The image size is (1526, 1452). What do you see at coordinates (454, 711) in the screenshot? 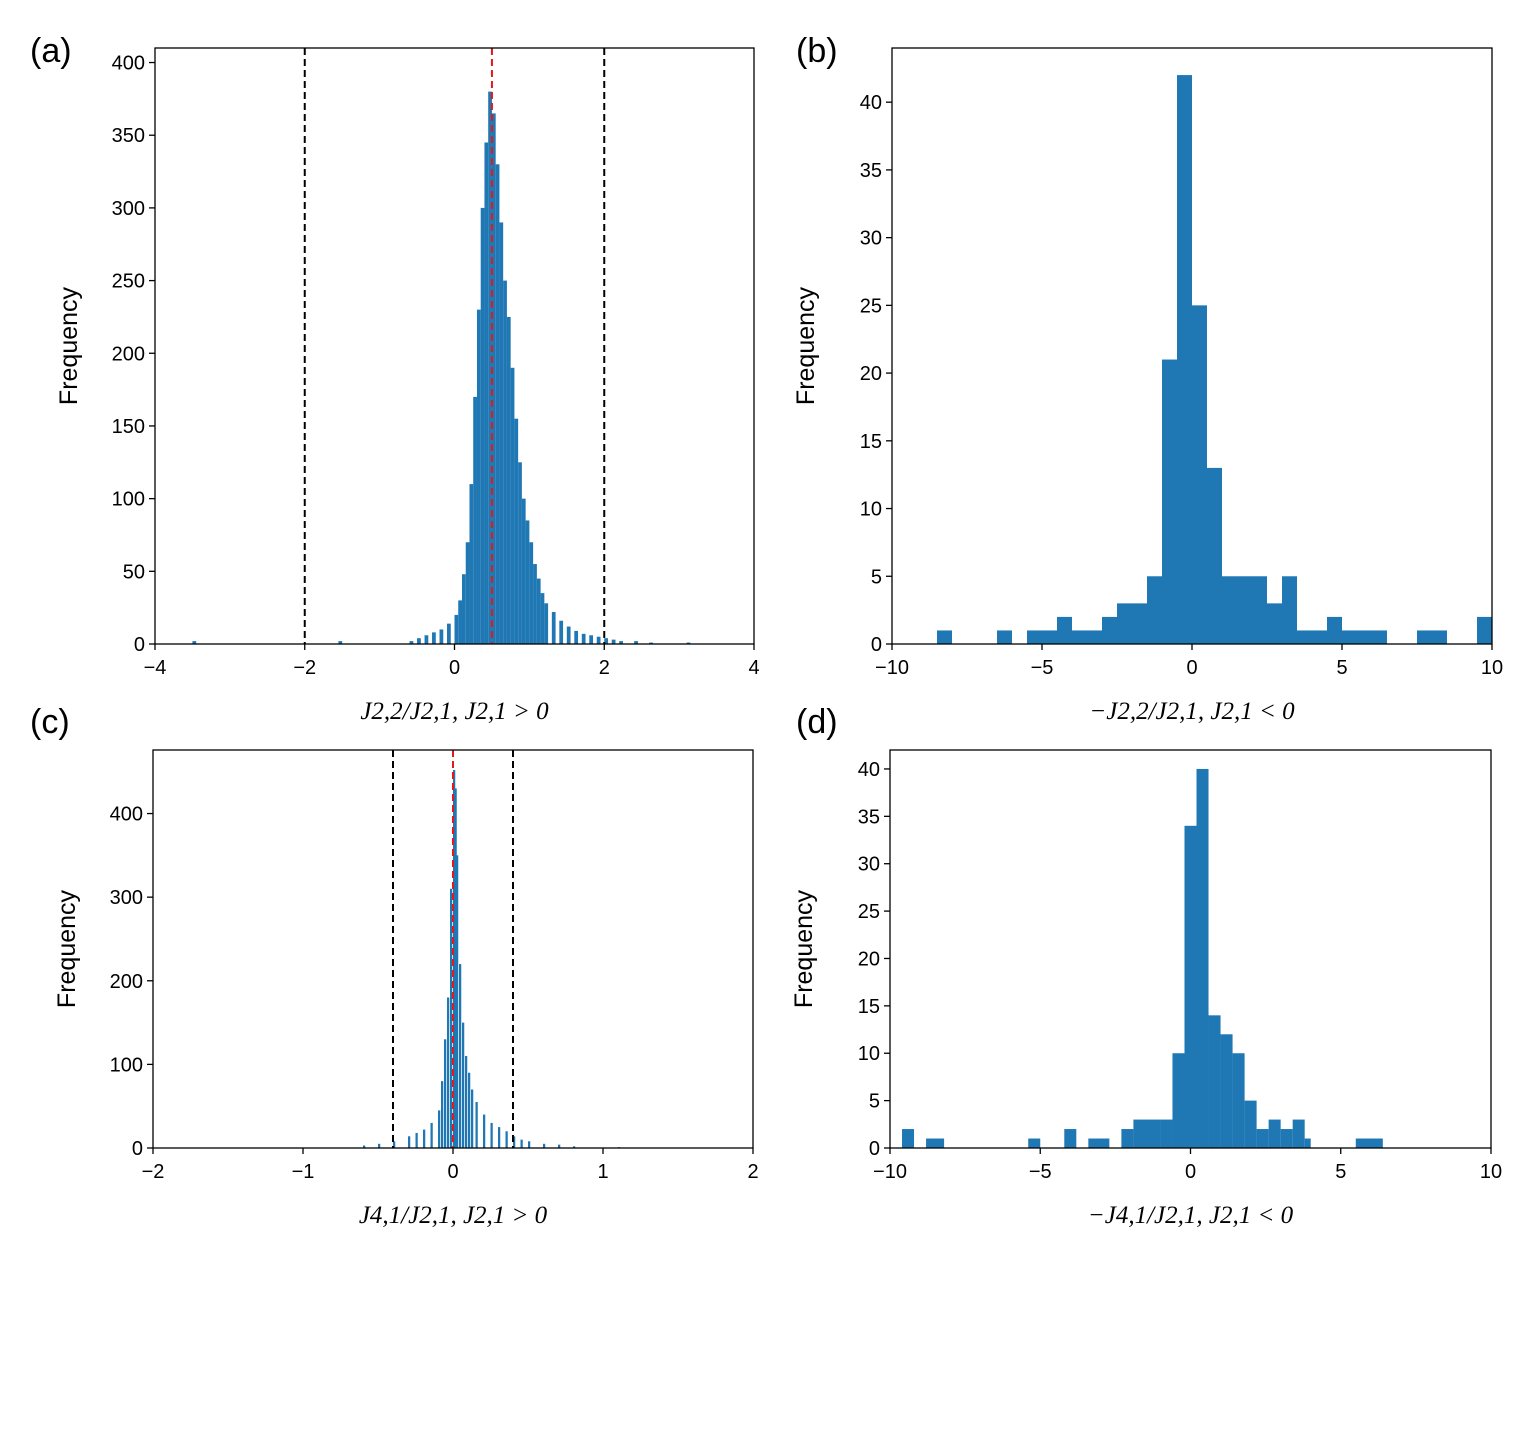
I see `x-axis-label-a: J2,2/J2,1, J2,1 > 0` at bounding box center [454, 711].